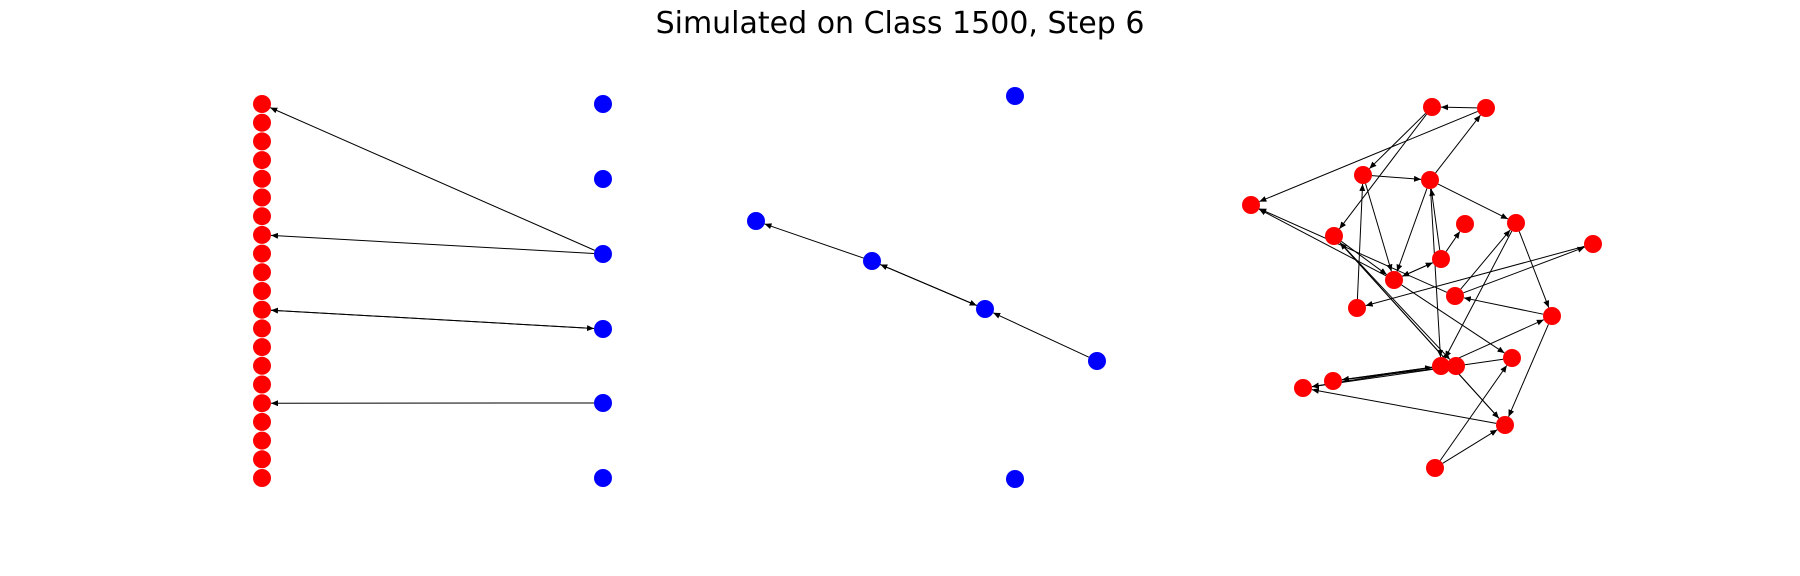 This screenshot has height=576, width=1800. What do you see at coordinates (262, 384) in the screenshot?
I see `node-r16` at bounding box center [262, 384].